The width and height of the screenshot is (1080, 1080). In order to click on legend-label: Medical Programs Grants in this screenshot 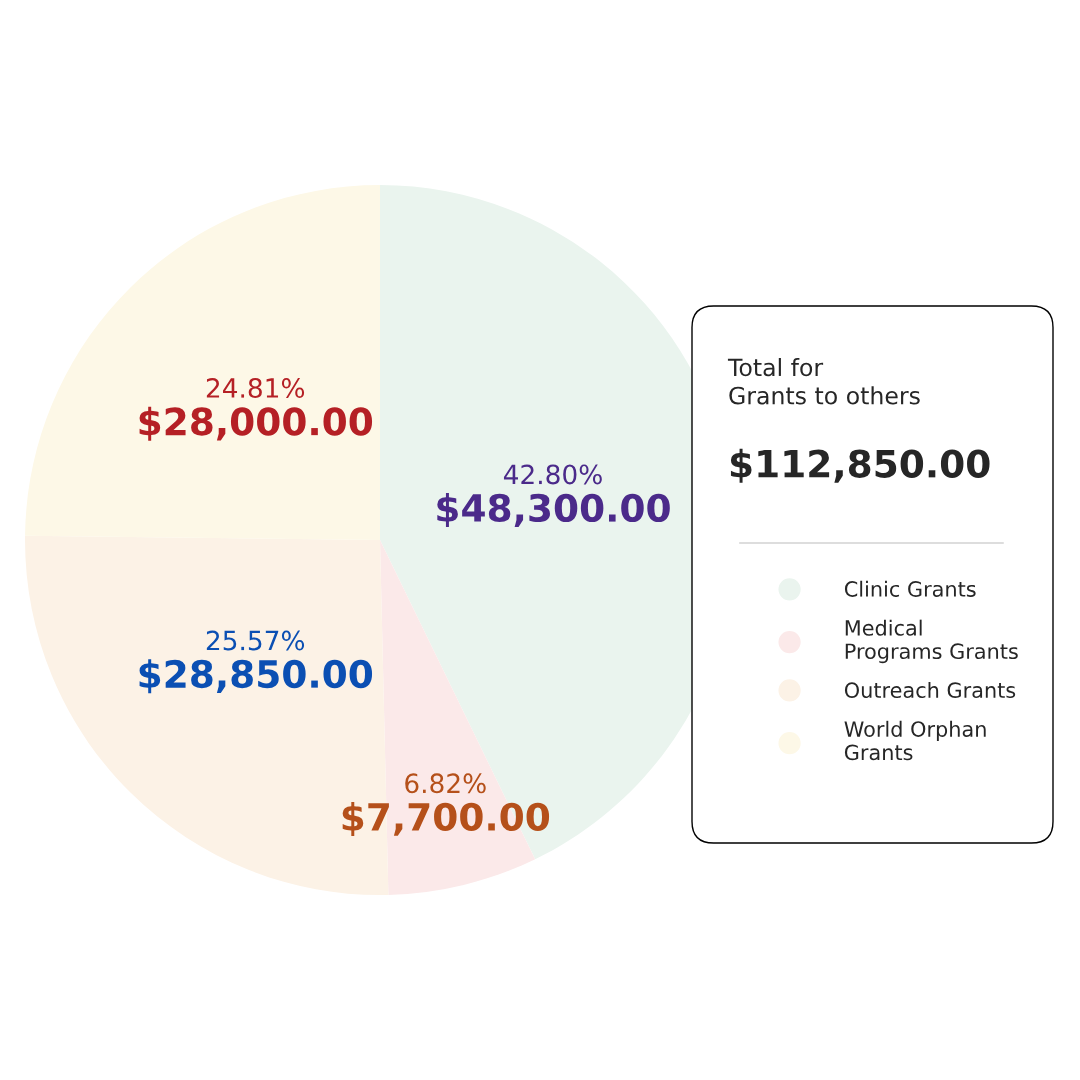, I will do `click(931, 641)`.